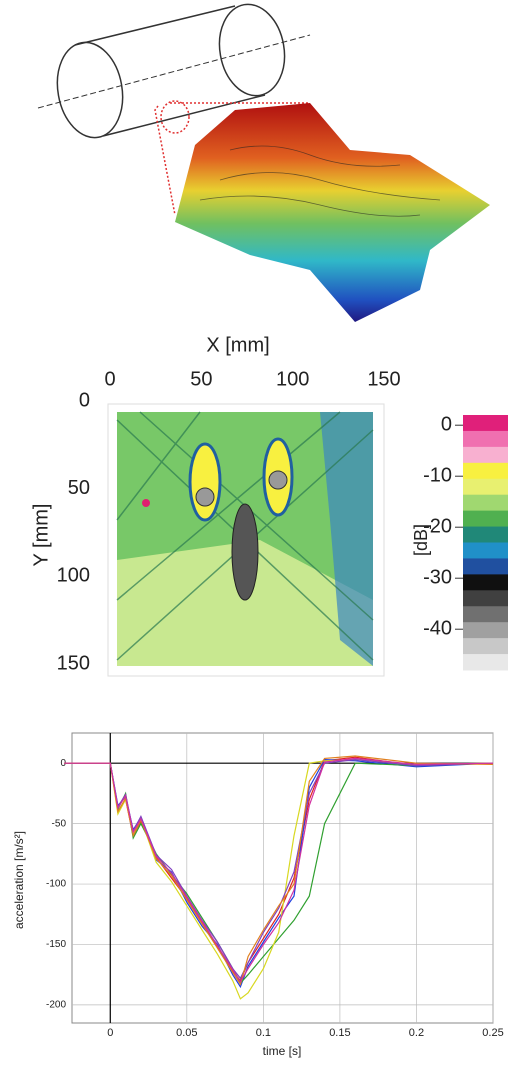  Describe the element at coordinates (186, 1033) in the screenshot. I see `x-tick-label: 0.05` at that location.